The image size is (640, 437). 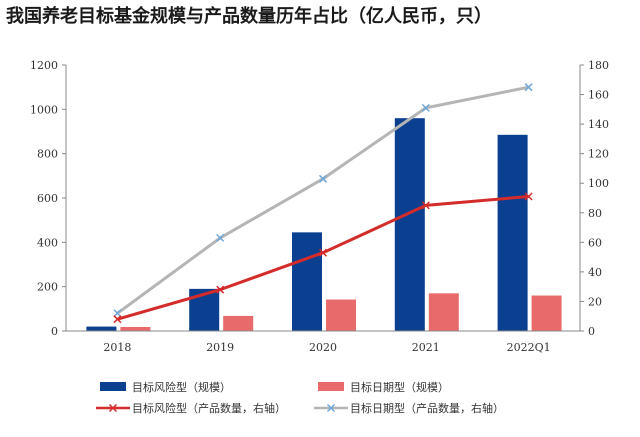 What do you see at coordinates (546, 313) in the screenshot?
I see `bar-target-date-2022Q1` at bounding box center [546, 313].